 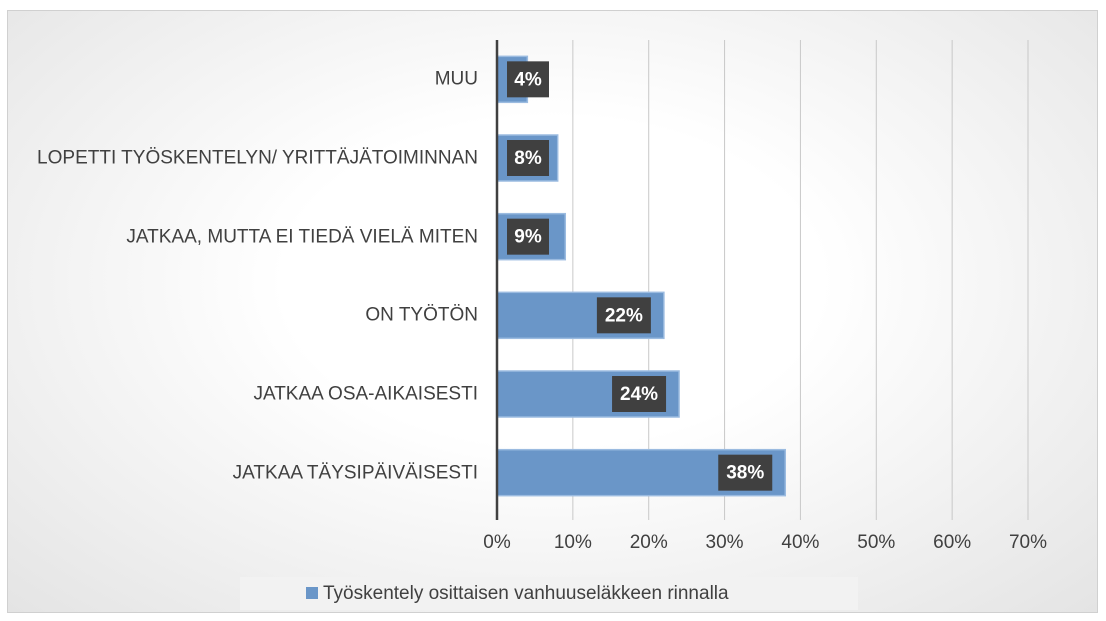 I want to click on y-tick-label: LOPETTI TYÖSKENTELYN/ YRITTÄJÄTOIMINNAN, so click(x=257, y=158).